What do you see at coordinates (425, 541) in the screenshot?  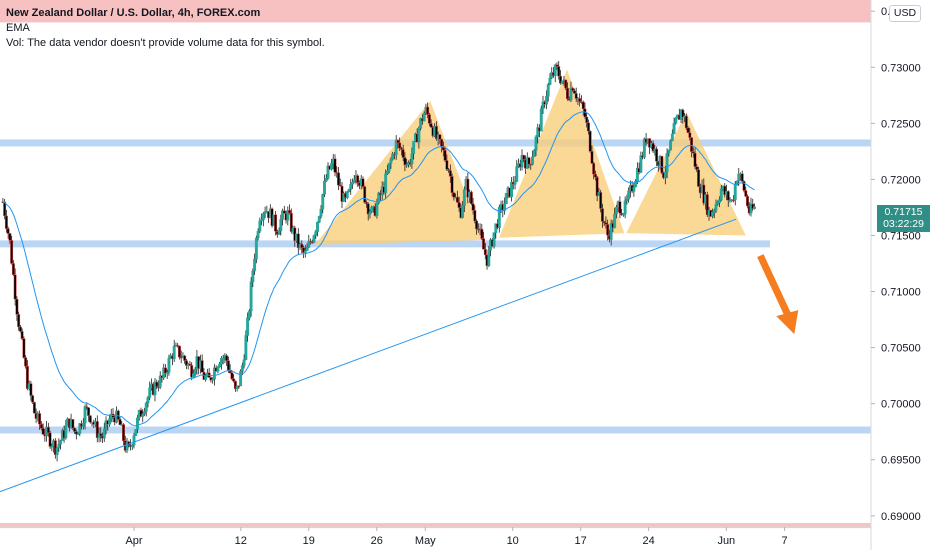 I see `x-tick-label: May` at bounding box center [425, 541].